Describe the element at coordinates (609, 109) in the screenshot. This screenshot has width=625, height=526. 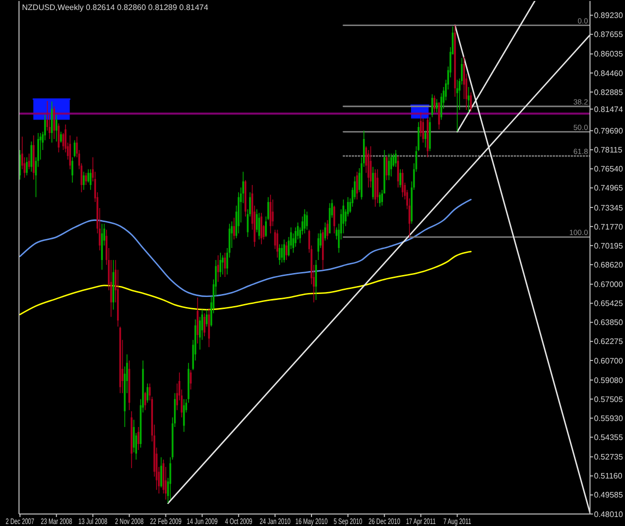
I see `y-tick-label: 0.81474` at that location.